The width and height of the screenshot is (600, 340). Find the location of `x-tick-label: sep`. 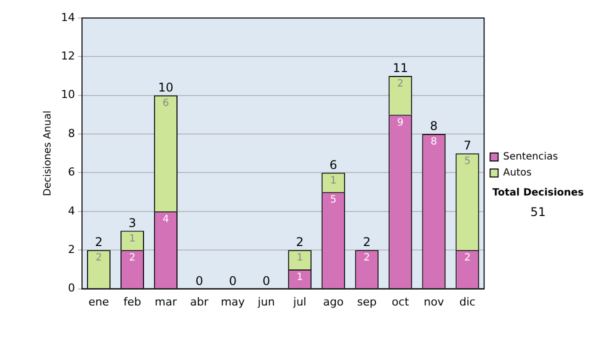

x-tick-label: sep is located at coordinates (367, 301).